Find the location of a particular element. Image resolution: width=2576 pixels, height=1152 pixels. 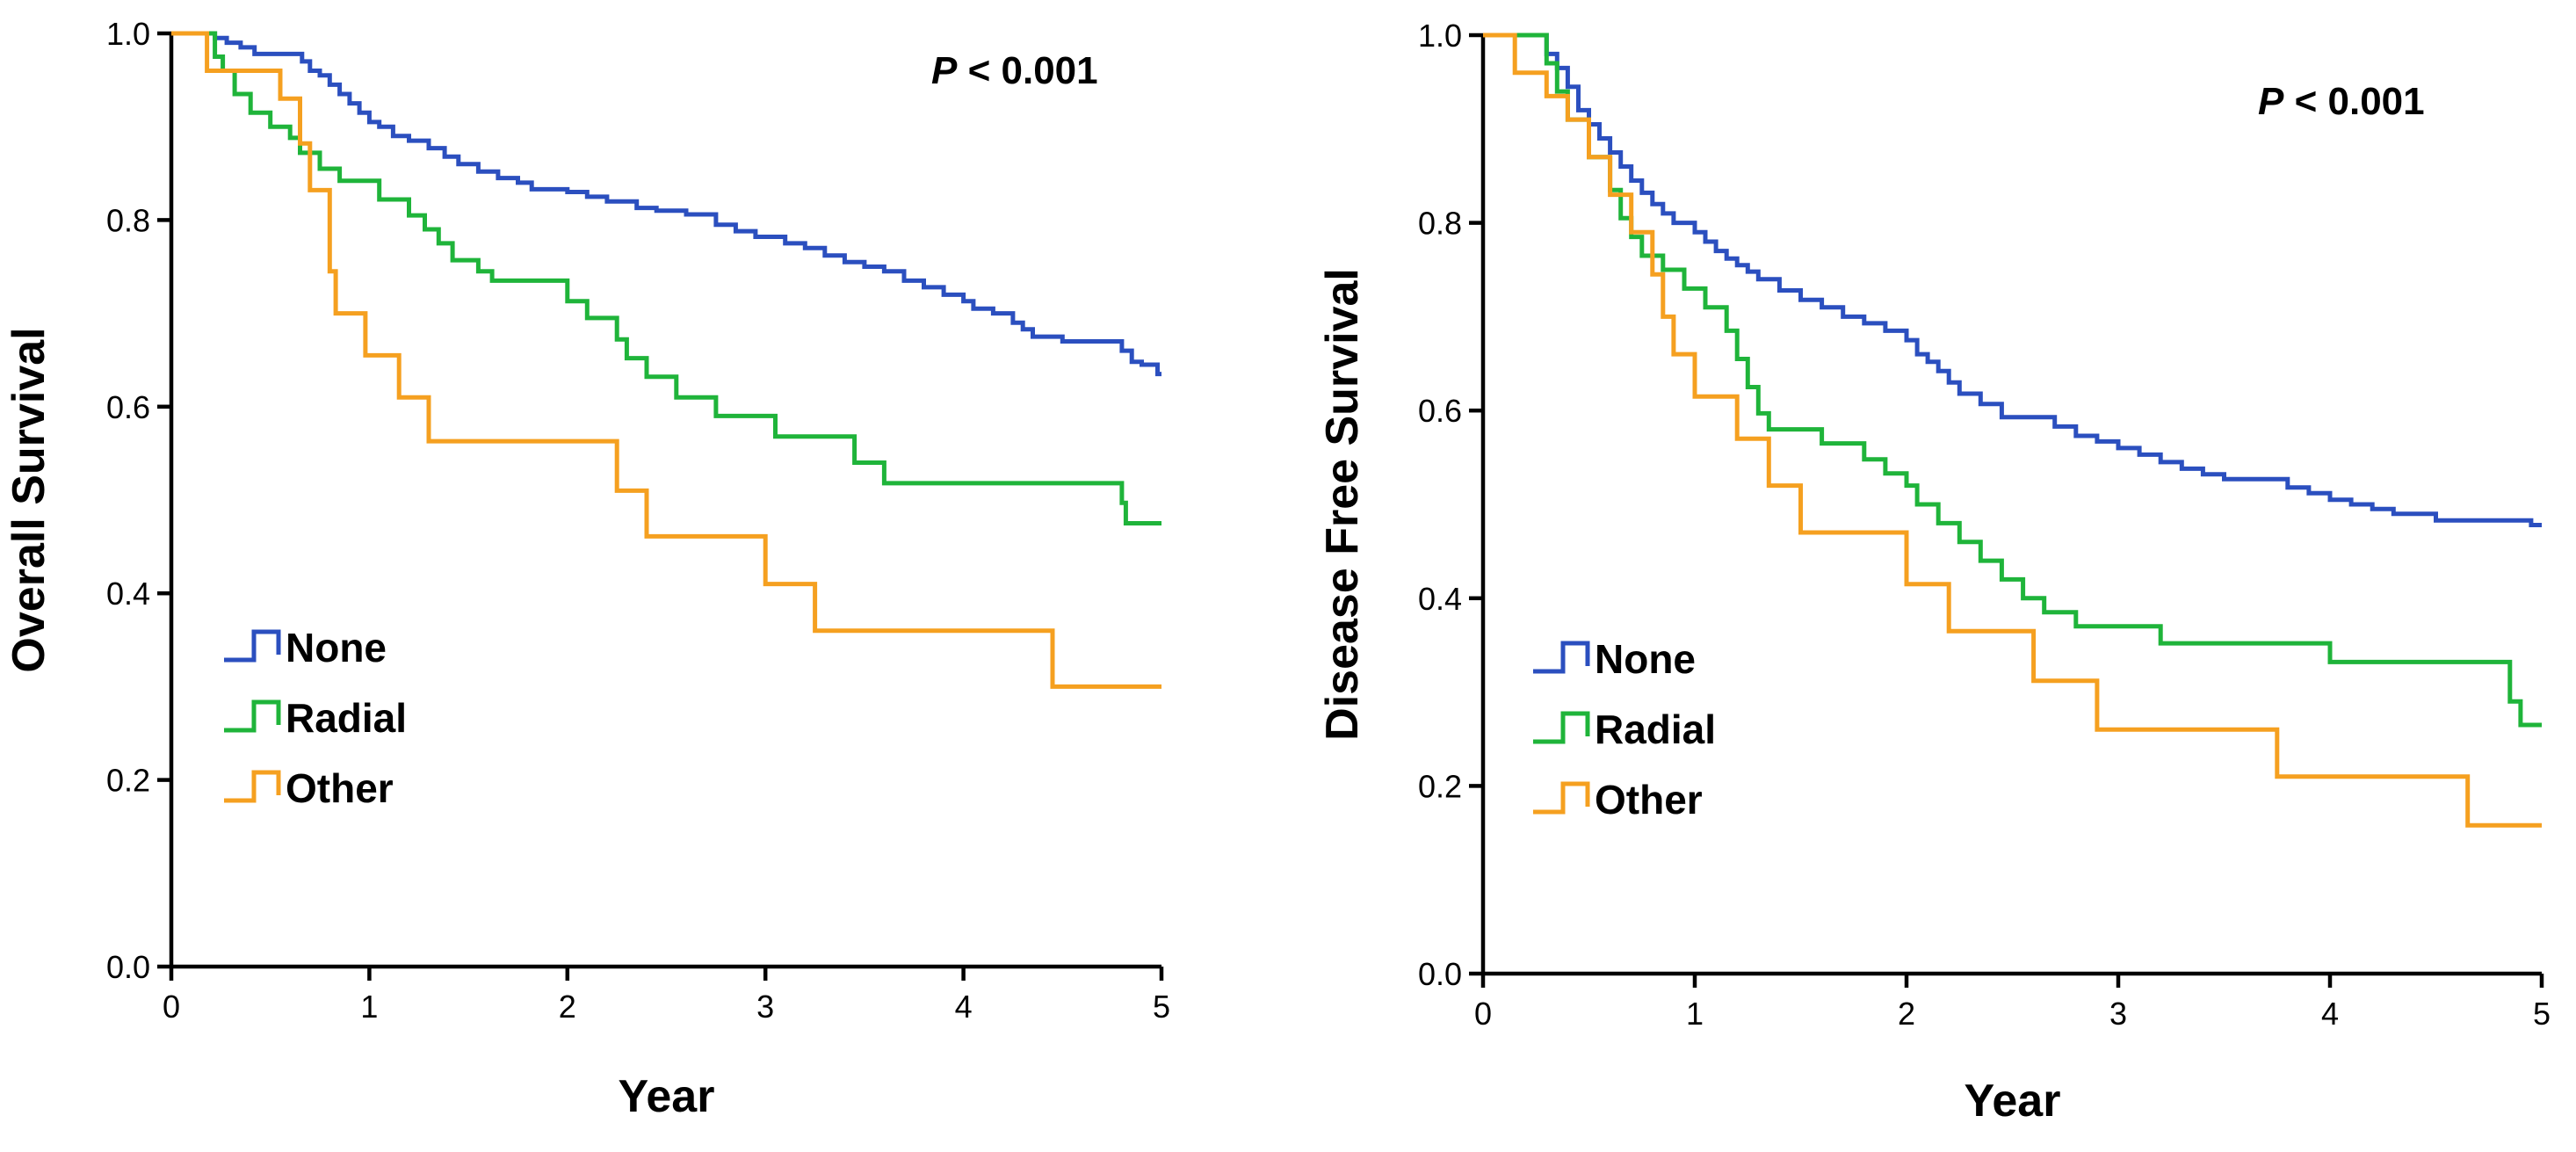

y-axis-title: Overall Survival is located at coordinates (29, 499).